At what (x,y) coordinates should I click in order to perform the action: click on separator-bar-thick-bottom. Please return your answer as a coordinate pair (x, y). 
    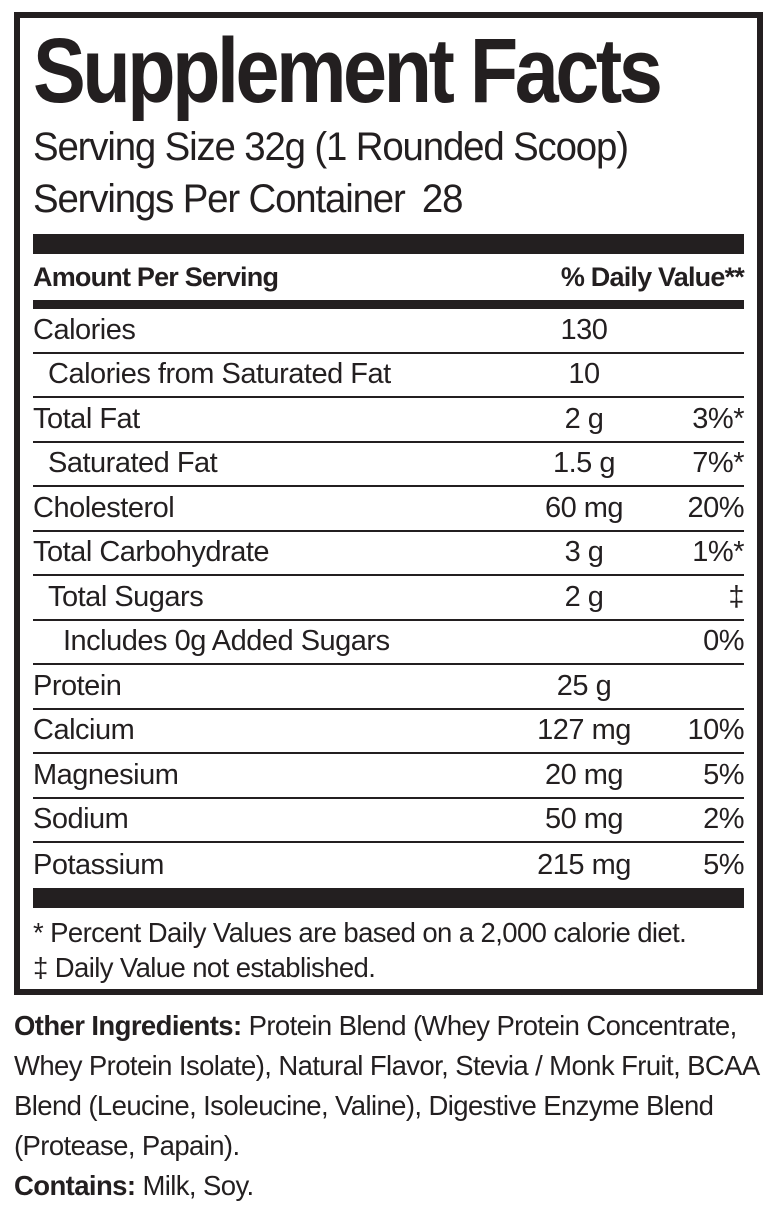
    Looking at the image, I should click on (388, 897).